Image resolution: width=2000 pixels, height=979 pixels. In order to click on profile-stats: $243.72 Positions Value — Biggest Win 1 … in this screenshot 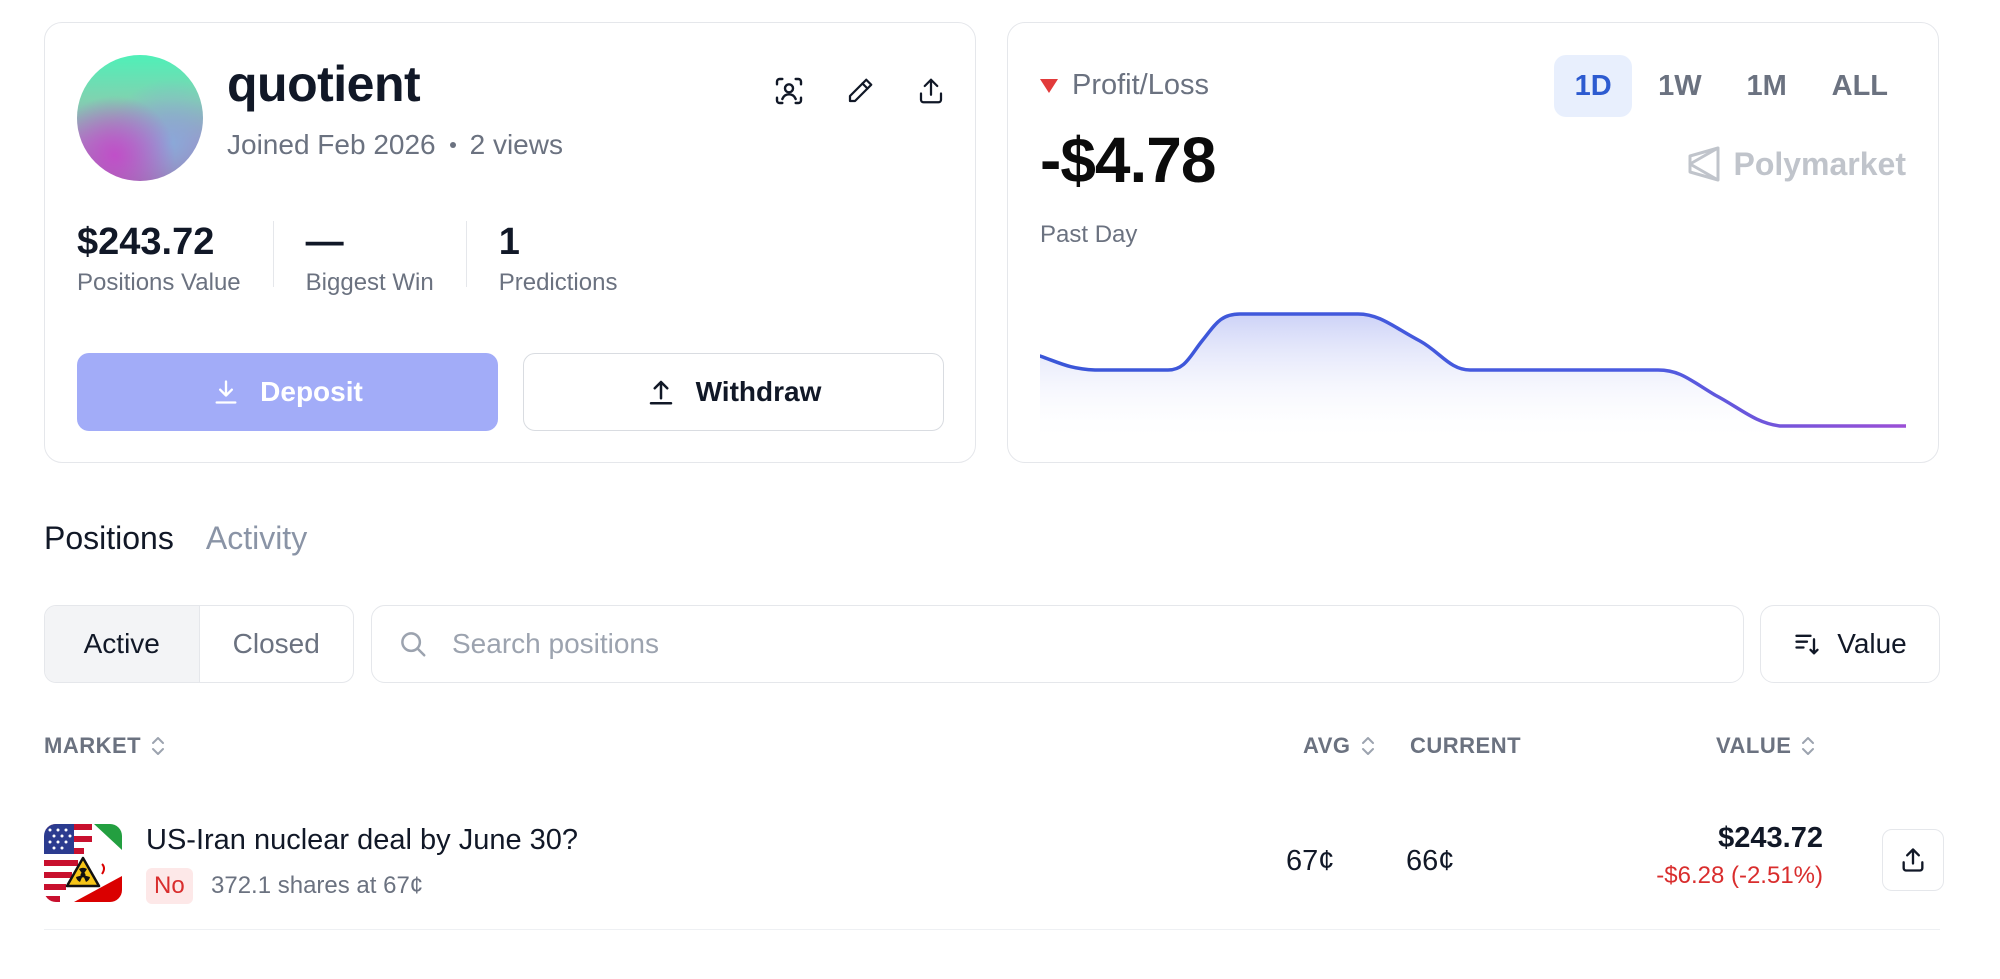, I will do `click(379, 258)`.